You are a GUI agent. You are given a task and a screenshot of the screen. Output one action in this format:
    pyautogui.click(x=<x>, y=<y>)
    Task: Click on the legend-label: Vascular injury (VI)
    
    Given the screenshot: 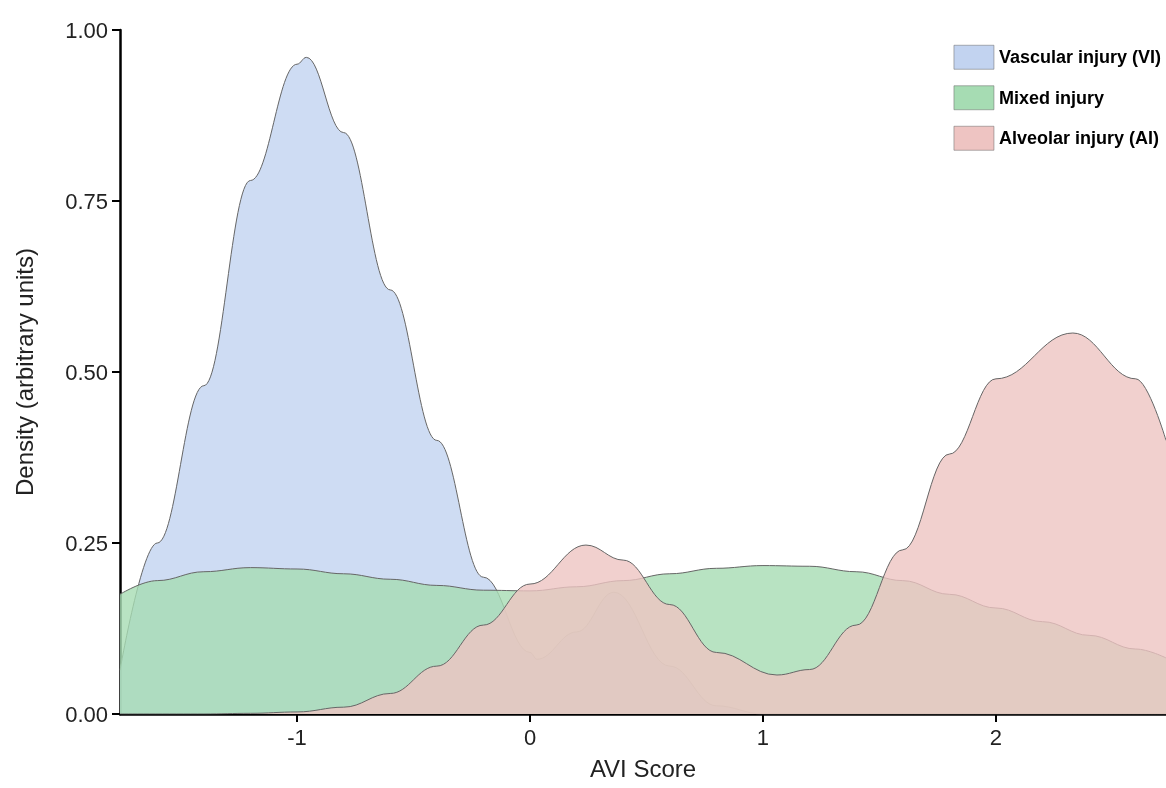 What is the action you would take?
    pyautogui.click(x=1080, y=57)
    